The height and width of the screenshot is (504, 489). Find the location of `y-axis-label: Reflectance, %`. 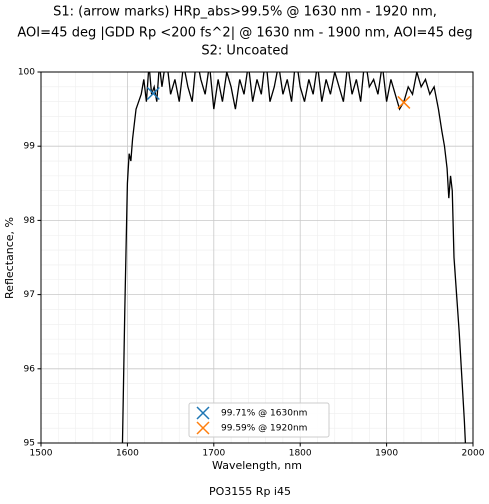

y-axis-label: Reflectance, % is located at coordinates (9, 258).